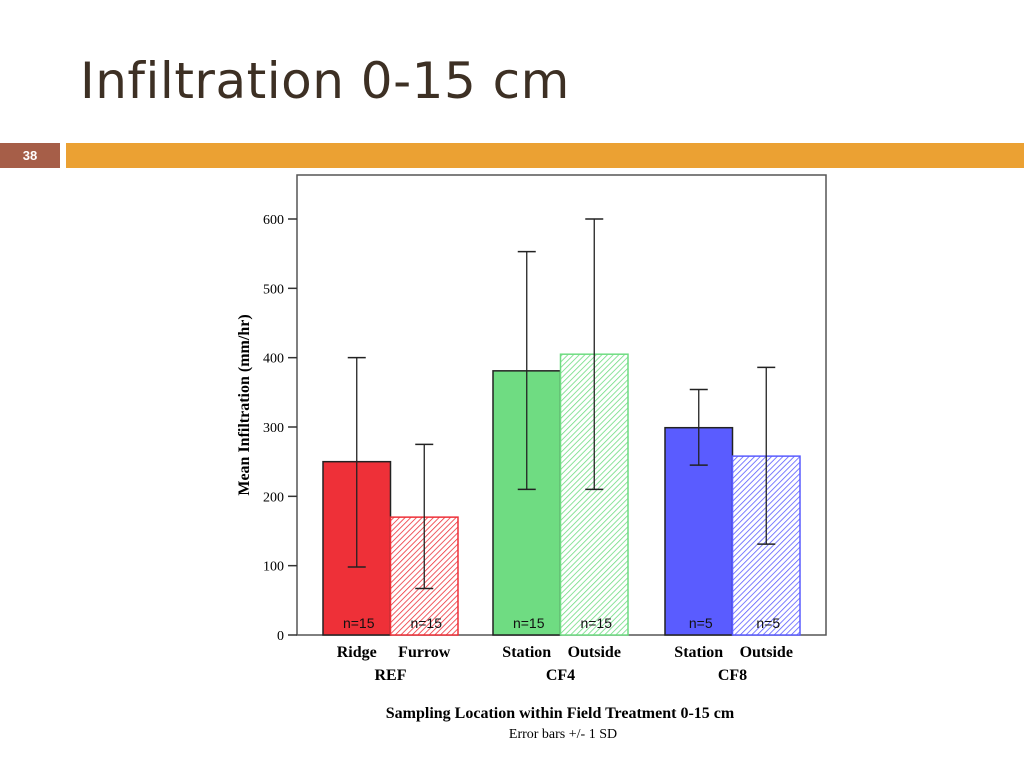 Image resolution: width=1024 pixels, height=768 pixels. Describe the element at coordinates (280, 636) in the screenshot. I see `y-tick-label: 0` at that location.